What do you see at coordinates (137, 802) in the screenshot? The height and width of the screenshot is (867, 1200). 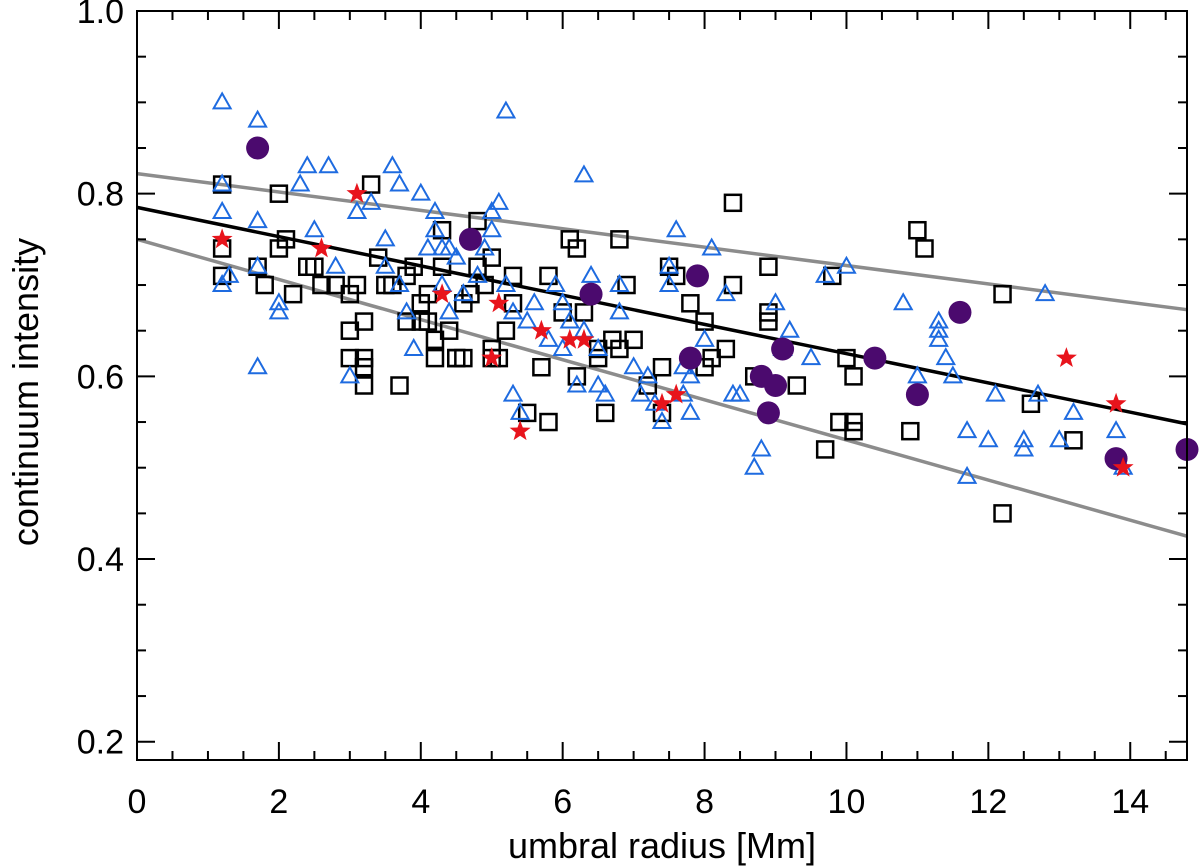 I see `x-tick-label: 0` at bounding box center [137, 802].